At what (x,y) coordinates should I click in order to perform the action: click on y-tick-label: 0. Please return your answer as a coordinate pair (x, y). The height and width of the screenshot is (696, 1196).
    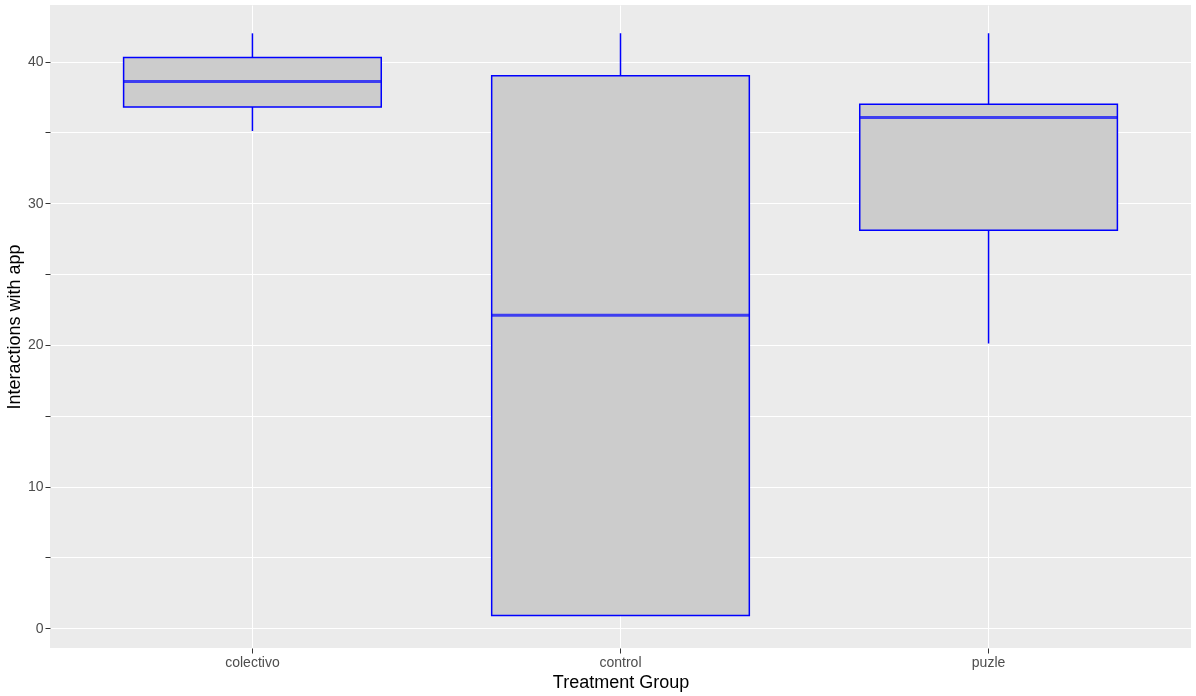
    Looking at the image, I should click on (39, 627).